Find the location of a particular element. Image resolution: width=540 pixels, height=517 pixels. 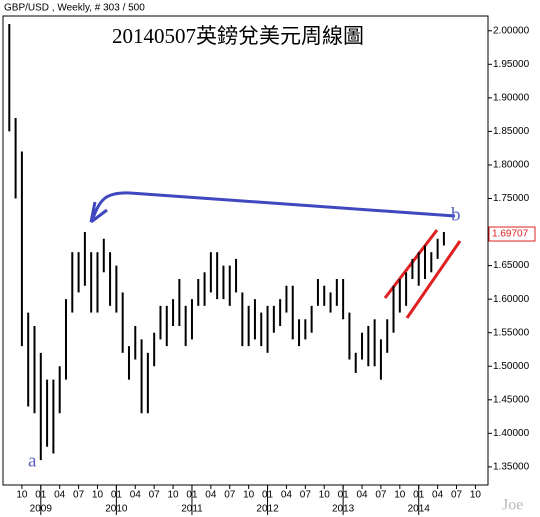

year-label: 2010 is located at coordinates (116, 509).